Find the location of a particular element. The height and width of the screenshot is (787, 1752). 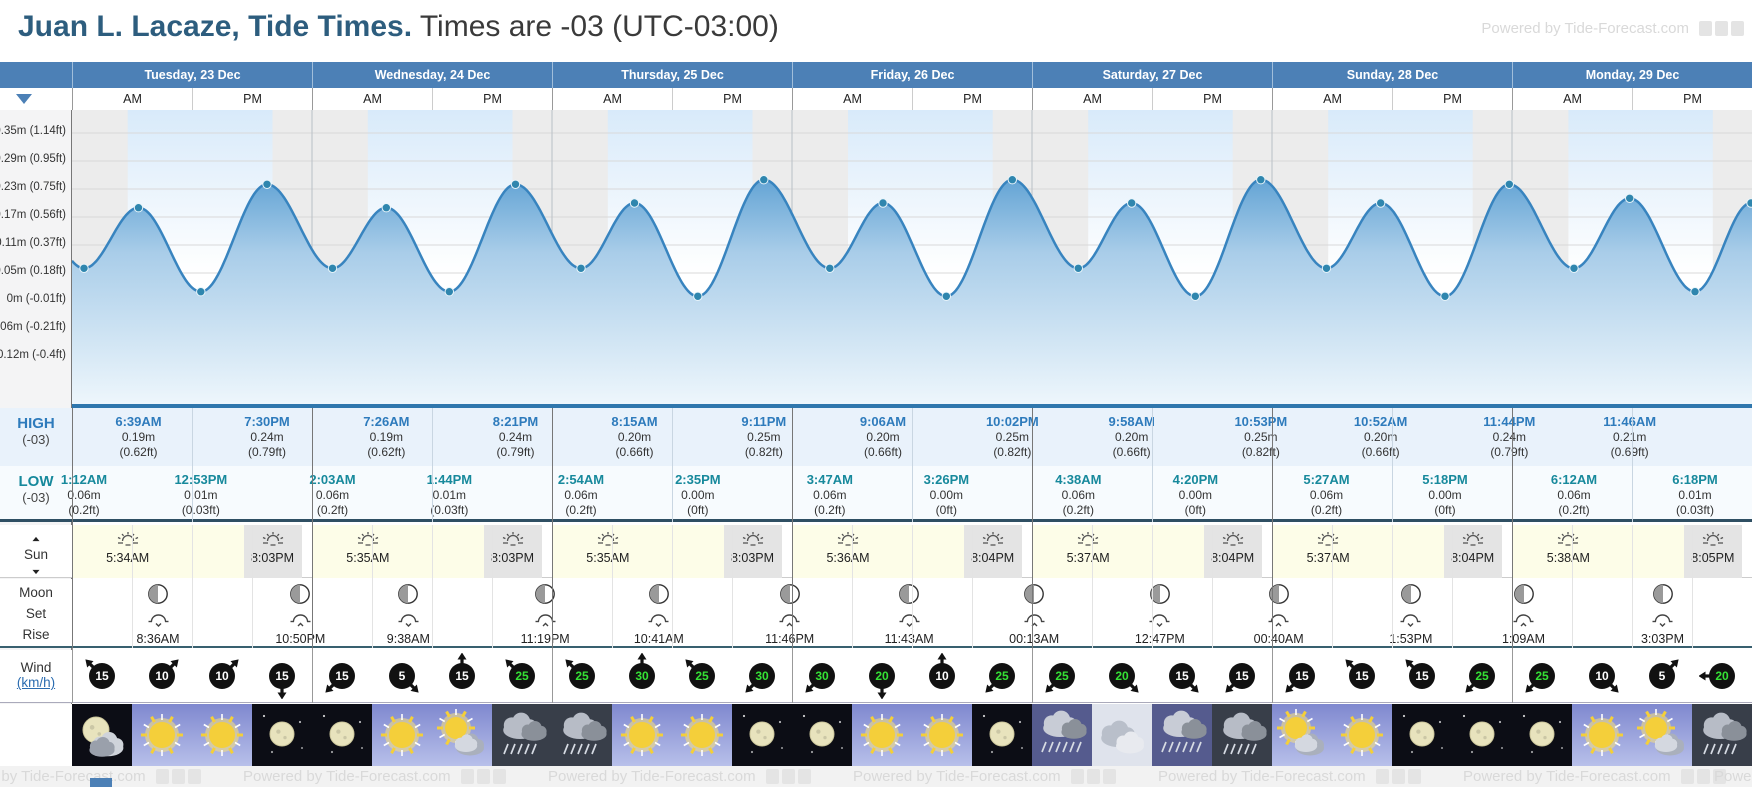

high-tide-values: 11:46AM 0.21m (0.69ft) is located at coordinates (1630, 437).